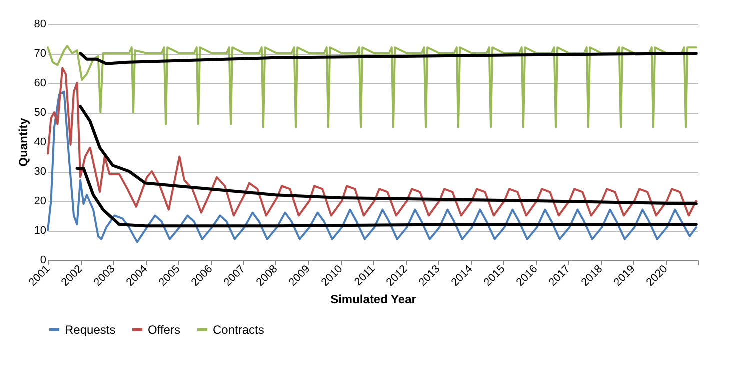 This screenshot has width=756, height=375. I want to click on y-tick-label: 30, so click(40, 172).